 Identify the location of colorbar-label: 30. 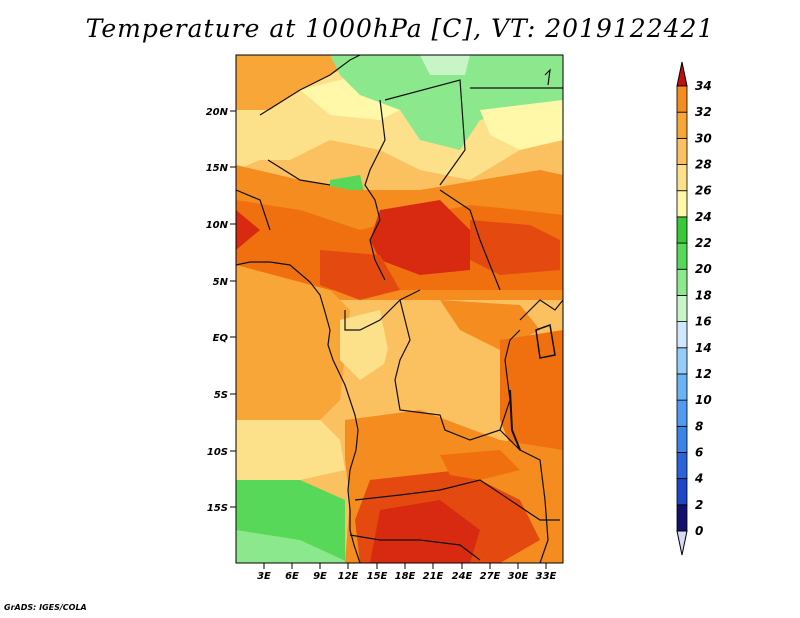
(703, 138).